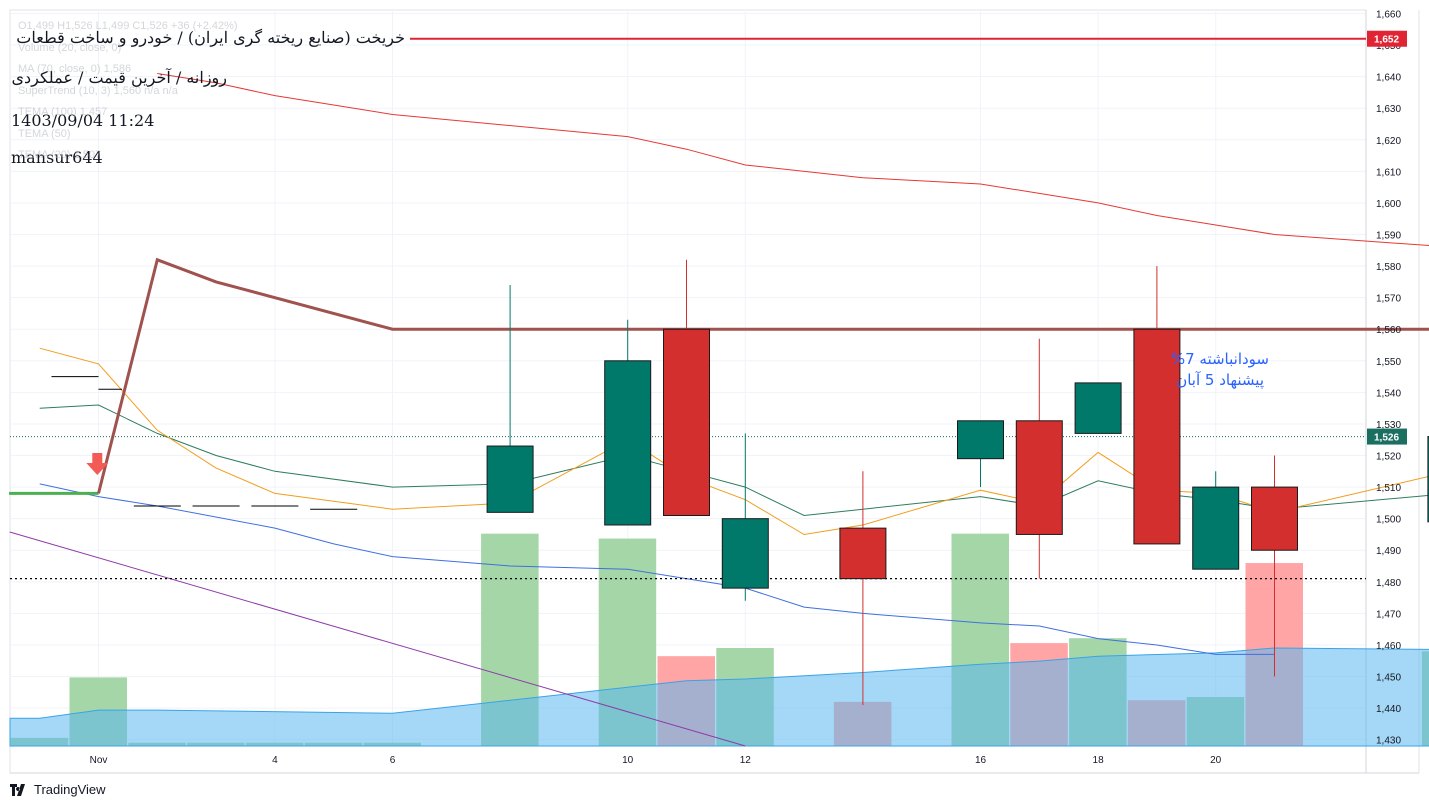  I want to click on sell-arrow-icon, so click(97, 463).